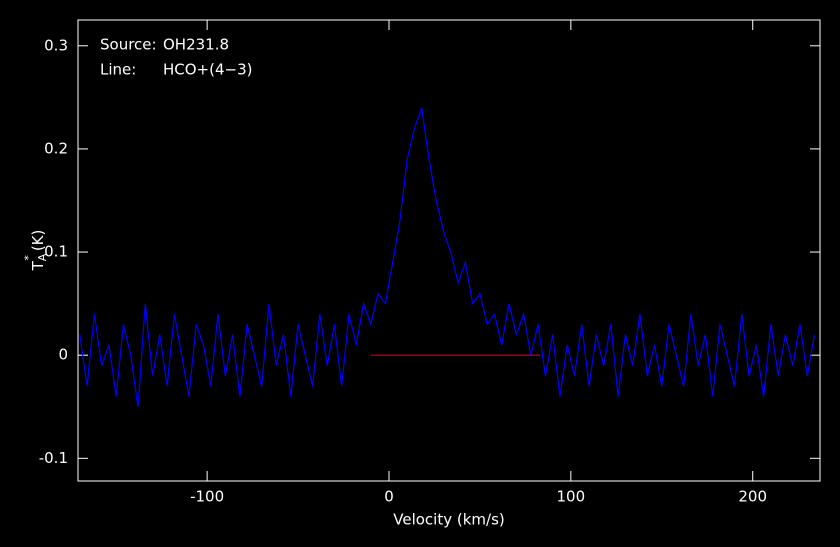 Image resolution: width=840 pixels, height=547 pixels. Describe the element at coordinates (448, 520) in the screenshot. I see `x-axis-label: Velocity (km/s)` at that location.